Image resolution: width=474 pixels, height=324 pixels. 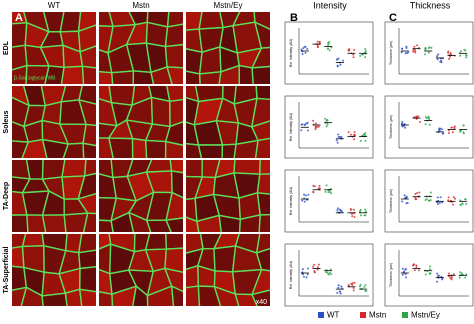 I want to click on legend-label: WT, so click(x=333, y=315).